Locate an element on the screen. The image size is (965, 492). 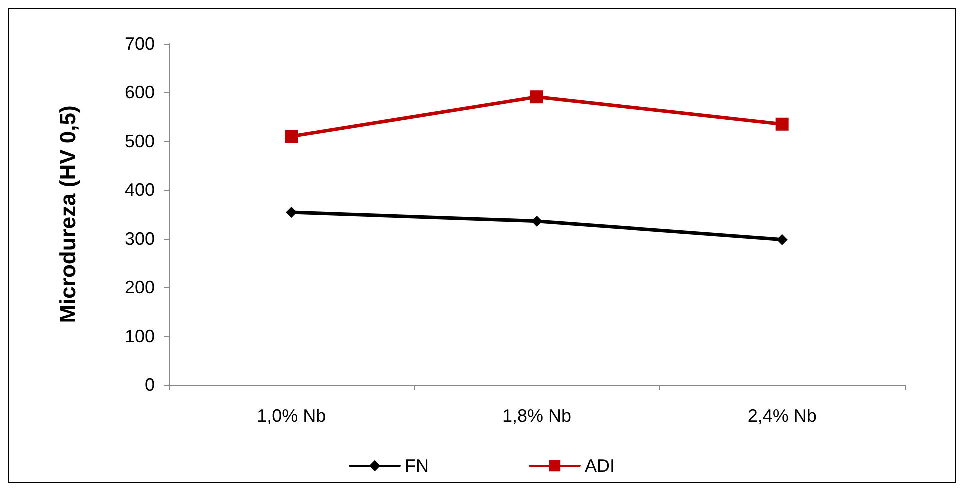
legend-label: ADI is located at coordinates (600, 466).